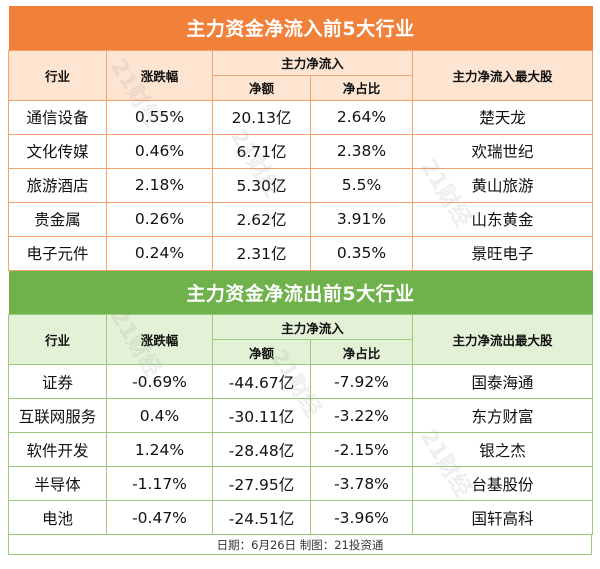  What do you see at coordinates (502, 483) in the screenshot?
I see `top-stock-cell: 台基股份` at bounding box center [502, 483].